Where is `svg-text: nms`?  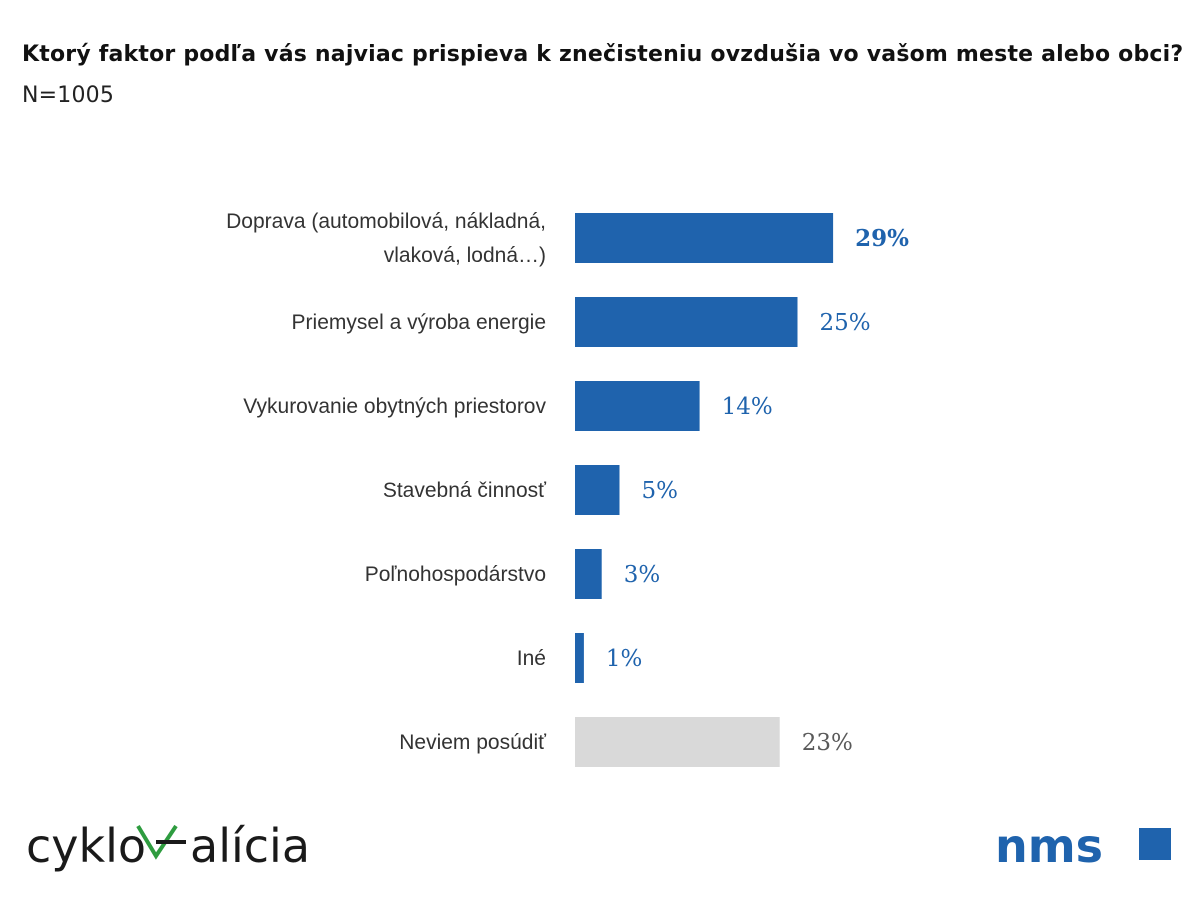 svg-text: nms is located at coordinates (1049, 847).